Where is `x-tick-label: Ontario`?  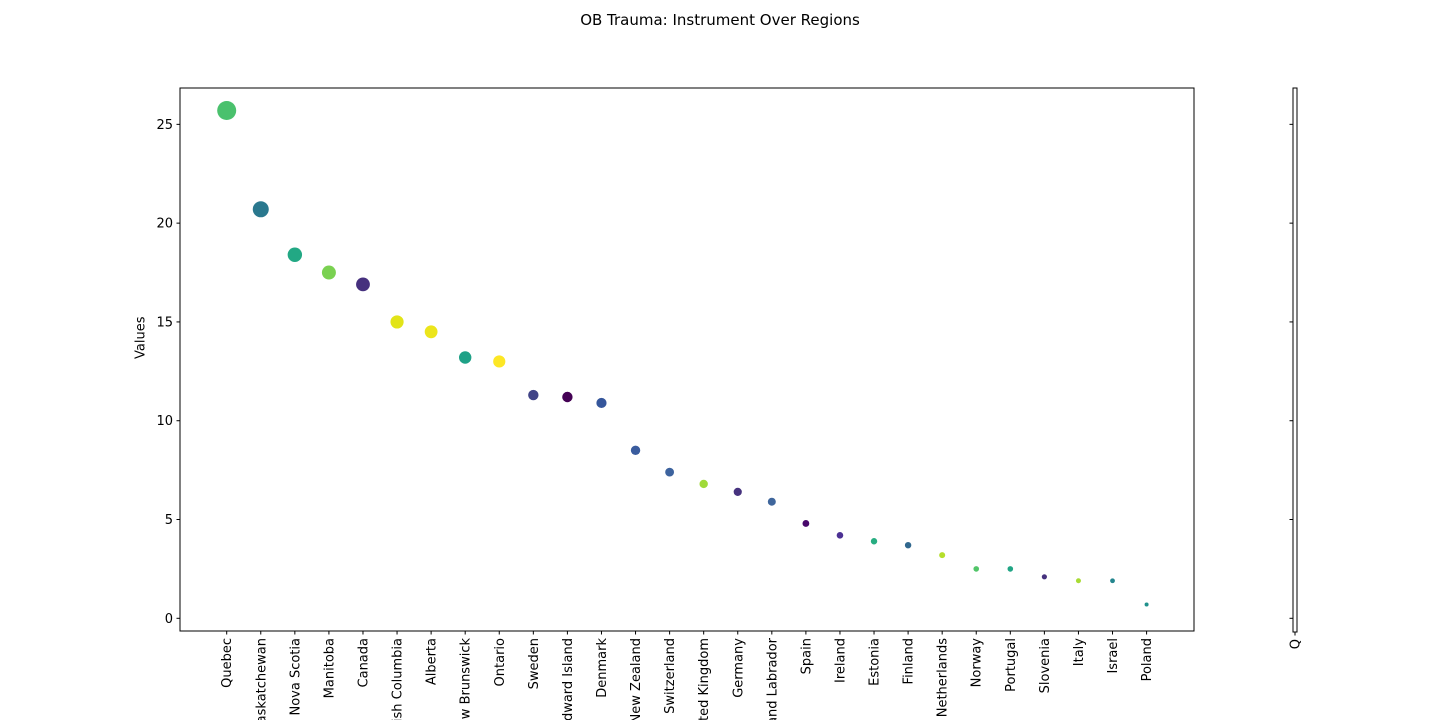 x-tick-label: Ontario is located at coordinates (500, 662).